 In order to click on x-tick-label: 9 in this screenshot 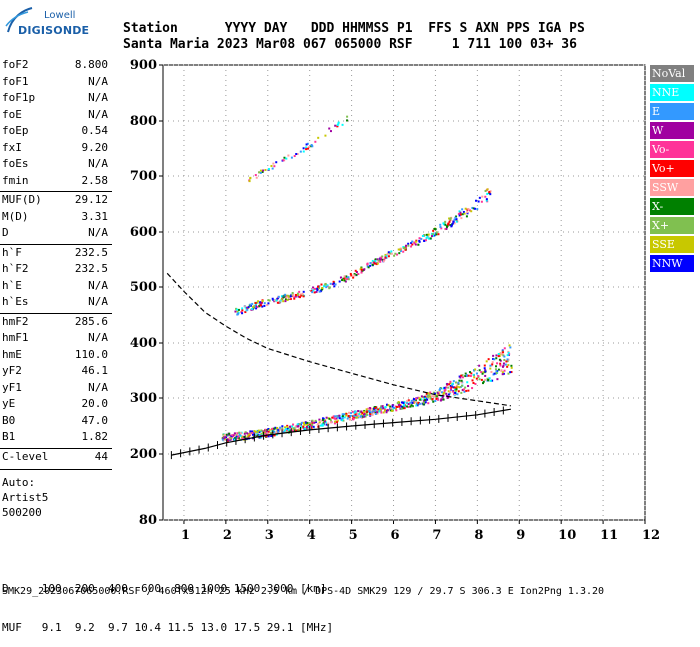, I will do `click(520, 535)`.